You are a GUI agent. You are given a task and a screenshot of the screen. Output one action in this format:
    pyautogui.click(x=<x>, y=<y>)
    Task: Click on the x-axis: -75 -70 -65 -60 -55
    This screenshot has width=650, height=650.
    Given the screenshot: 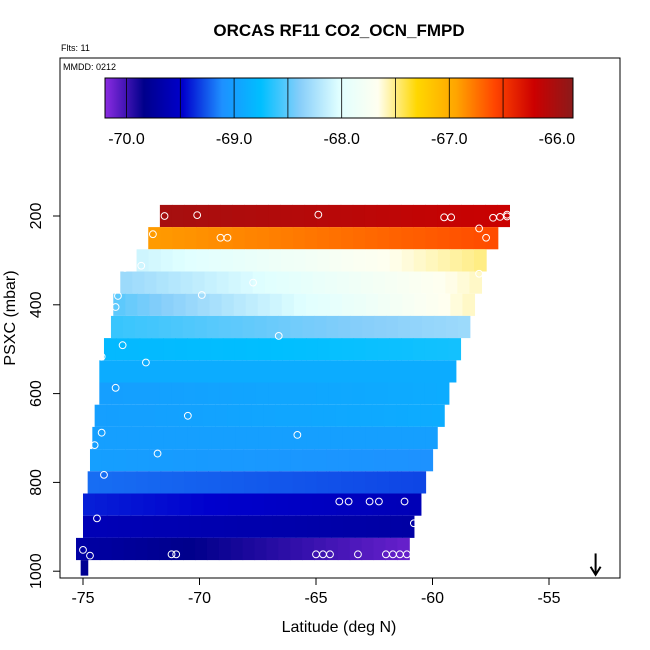 What is the action you would take?
    pyautogui.click(x=316, y=592)
    